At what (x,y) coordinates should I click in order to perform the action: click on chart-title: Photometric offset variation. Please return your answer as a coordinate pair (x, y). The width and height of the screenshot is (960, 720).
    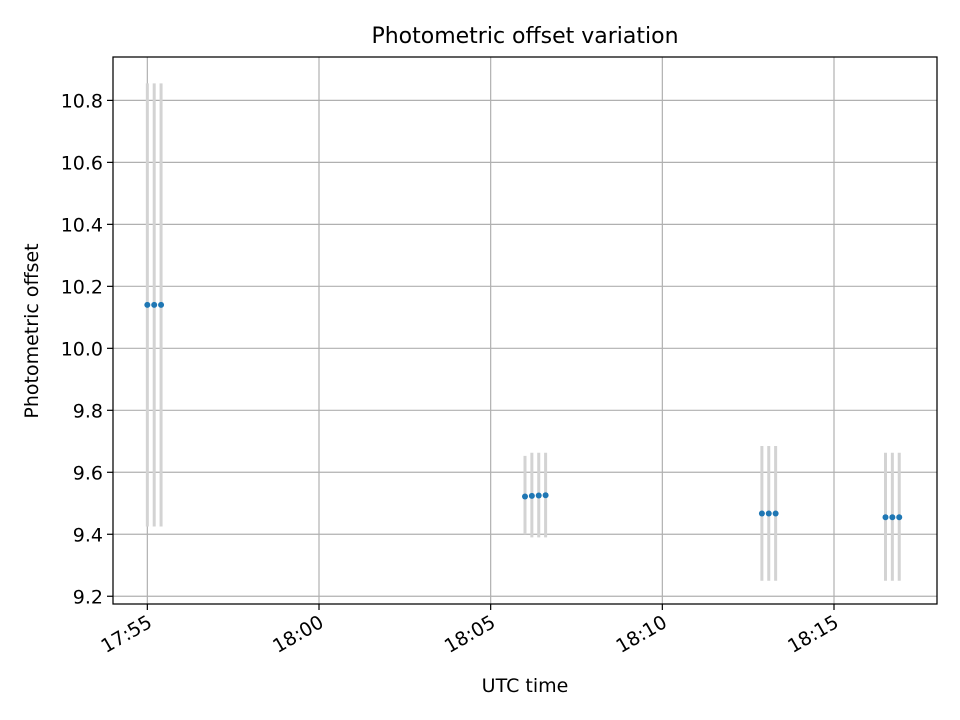
    Looking at the image, I should click on (524, 36).